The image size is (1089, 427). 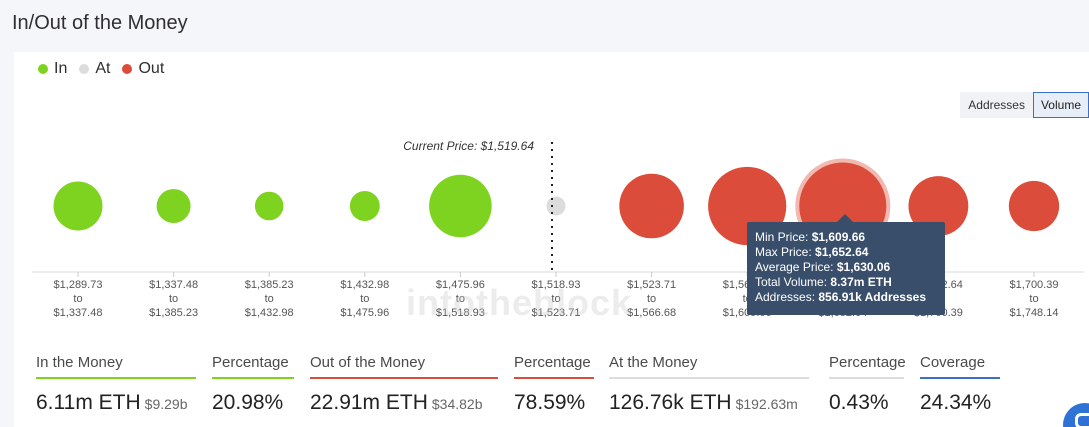 I want to click on stat-sub-value: $34.82b, so click(x=457, y=404).